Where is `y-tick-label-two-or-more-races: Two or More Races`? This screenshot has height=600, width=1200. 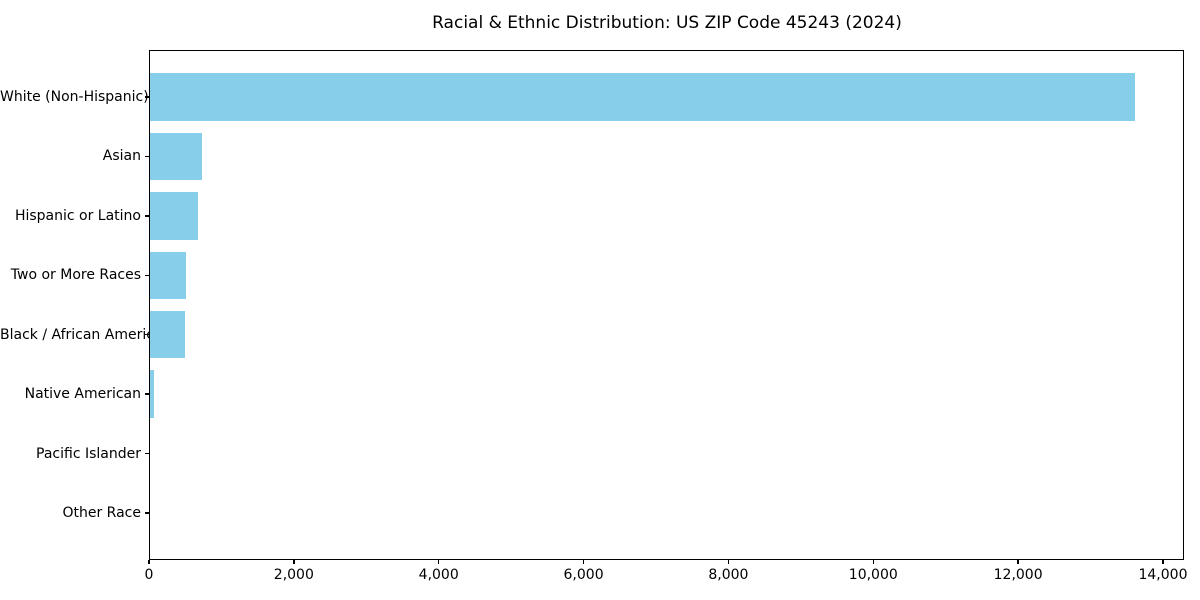
y-tick-label-two-or-more-races: Two or More Races is located at coordinates (75, 275).